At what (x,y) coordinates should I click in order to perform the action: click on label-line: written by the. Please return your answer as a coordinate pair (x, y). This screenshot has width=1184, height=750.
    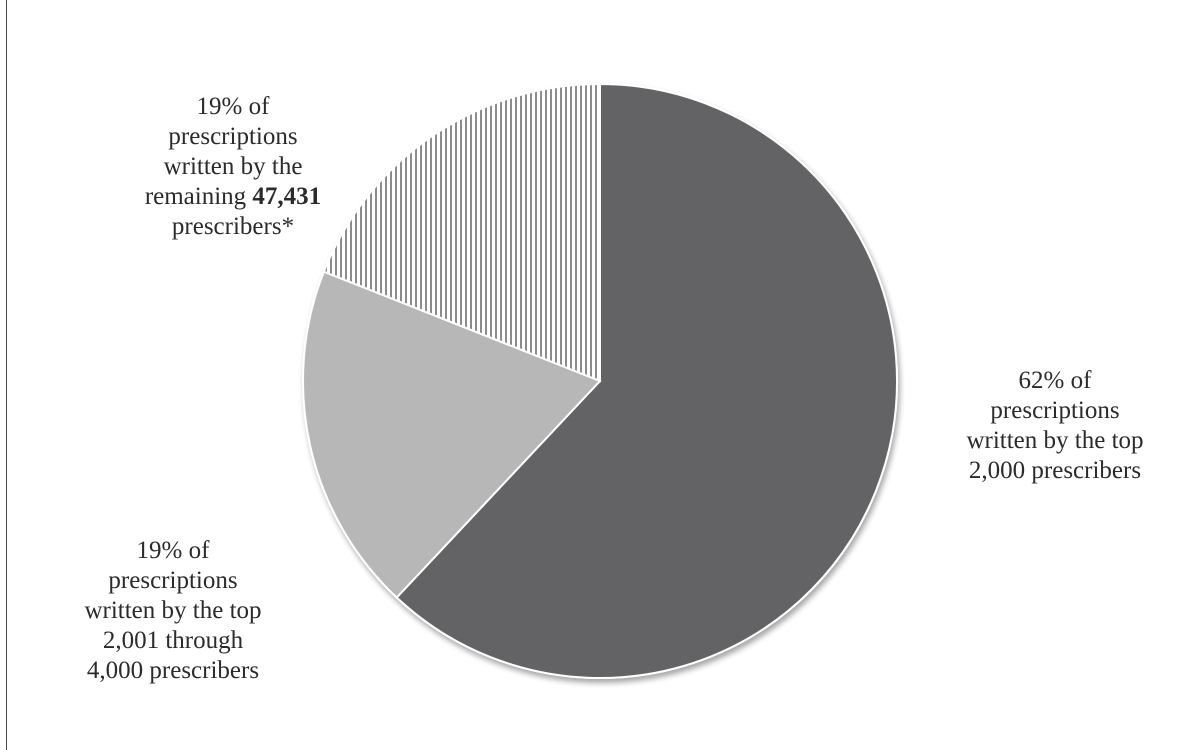
    Looking at the image, I should click on (233, 166).